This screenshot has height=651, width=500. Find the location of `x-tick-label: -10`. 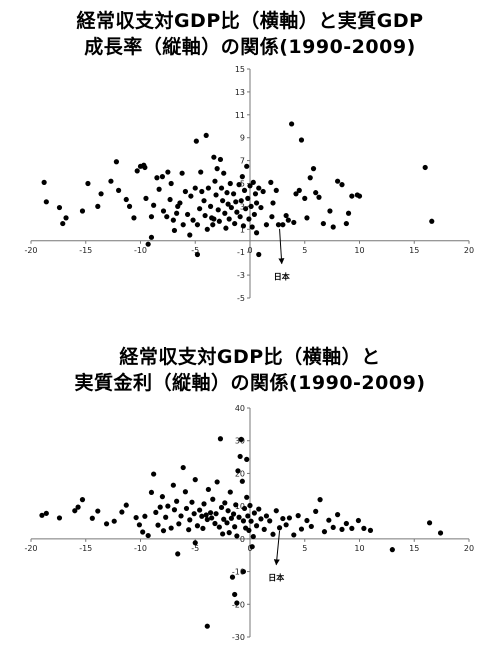

x-tick-label: -10 is located at coordinates (140, 250).